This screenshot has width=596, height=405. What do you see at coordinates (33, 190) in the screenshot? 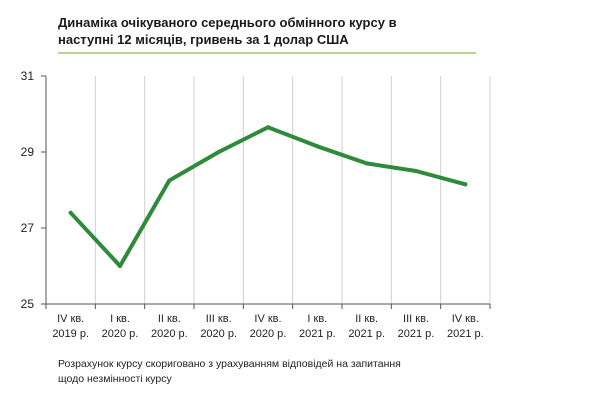
I see `y-axis-ticks: 25 27 29 31` at bounding box center [33, 190].